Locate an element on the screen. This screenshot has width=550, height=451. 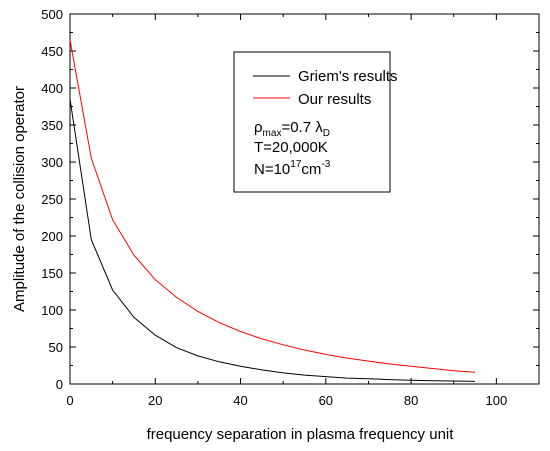
x-tick-label: 60 is located at coordinates (326, 400).